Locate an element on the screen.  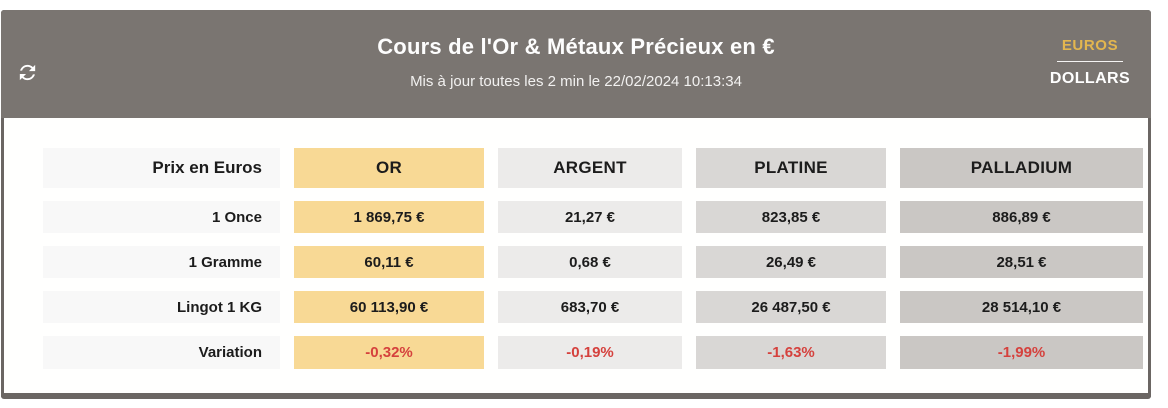
variation-or: -0,32% is located at coordinates (389, 352).